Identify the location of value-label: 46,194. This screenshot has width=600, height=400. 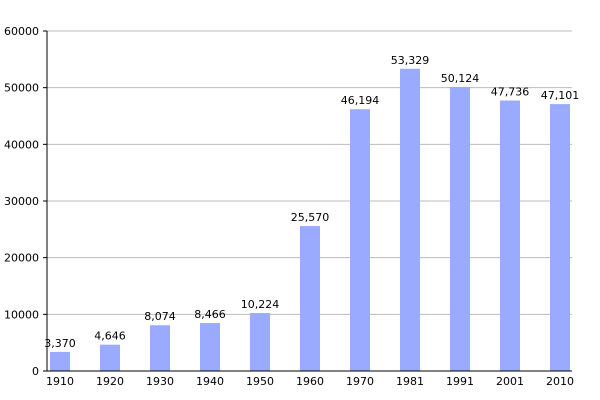
(360, 100).